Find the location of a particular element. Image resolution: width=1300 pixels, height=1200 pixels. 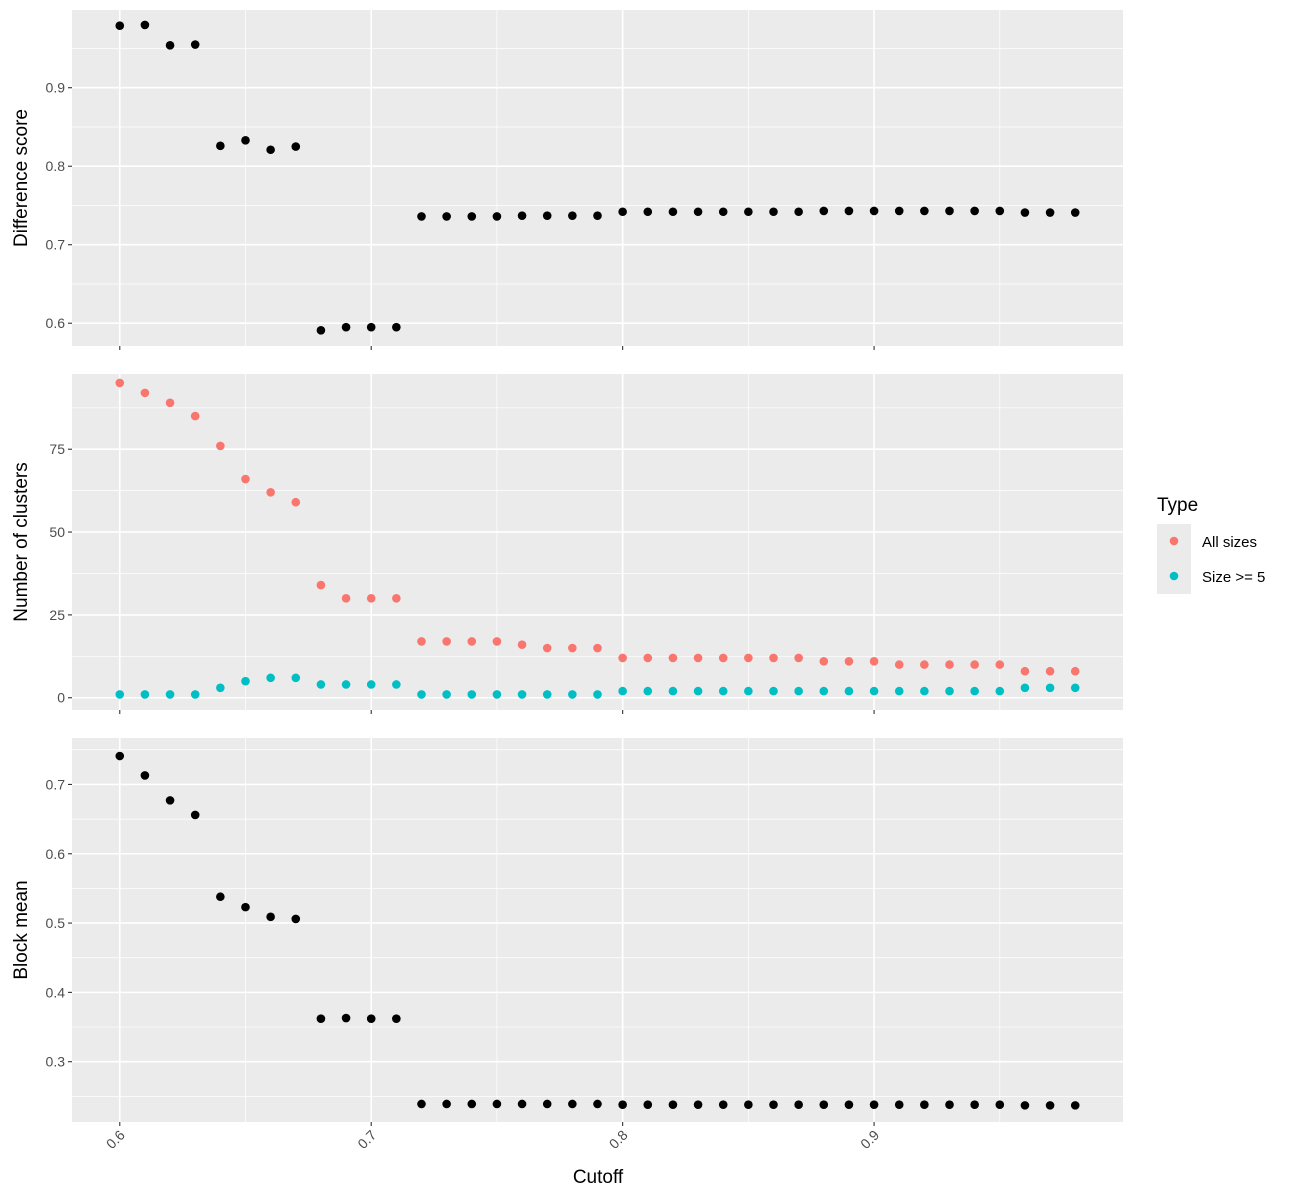

y-tick-label: 25 is located at coordinates (57, 615).